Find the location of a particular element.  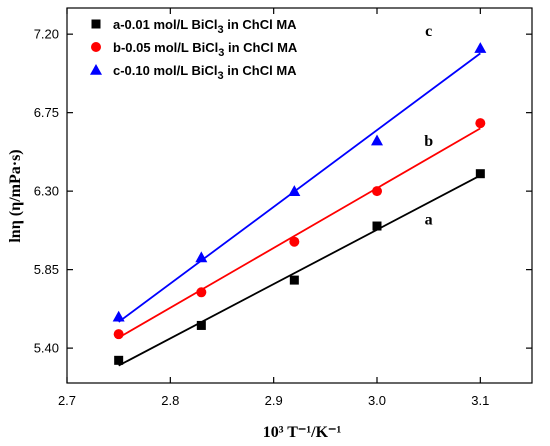

series-label-b: b is located at coordinates (428, 141).